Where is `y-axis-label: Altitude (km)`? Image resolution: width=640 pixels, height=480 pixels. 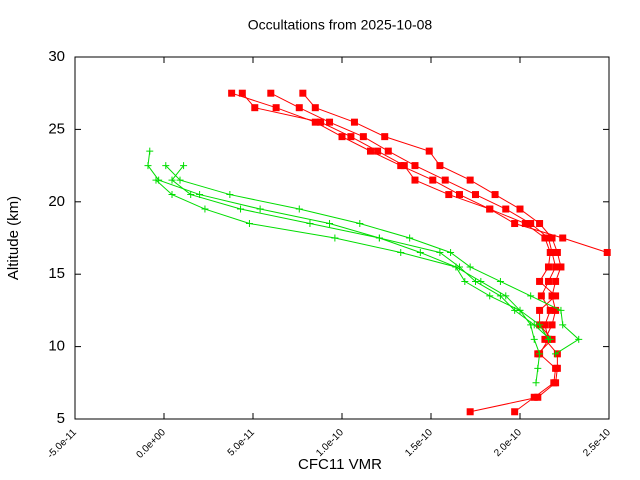
y-axis-label: Altitude (km) is located at coordinates (13, 238).